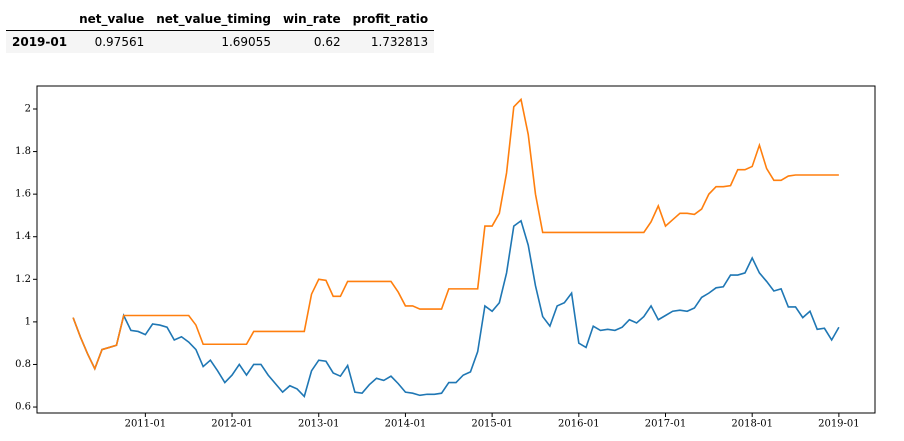  Describe the element at coordinates (23, 236) in the screenshot. I see `y-tick-label: 1.4` at that location.